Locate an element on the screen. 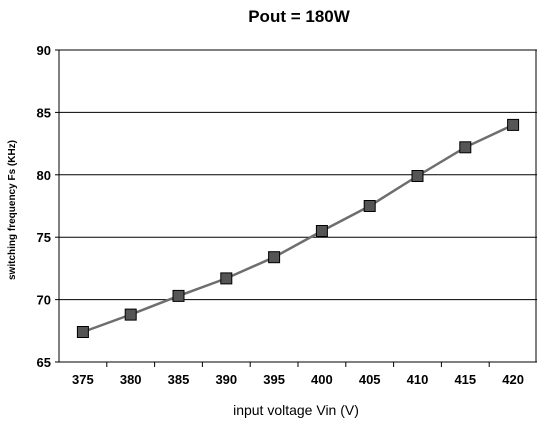 The image size is (537, 421). x-tick-label-385: 385 is located at coordinates (179, 379).